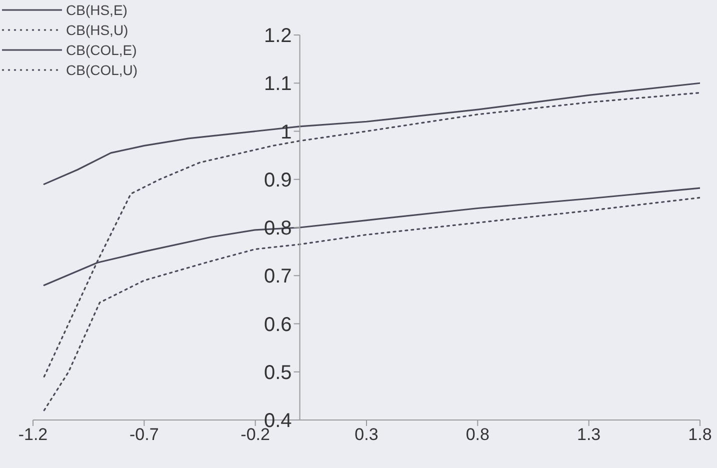 Image resolution: width=717 pixels, height=468 pixels. I want to click on y-tick-label: 1.2, so click(278, 36).